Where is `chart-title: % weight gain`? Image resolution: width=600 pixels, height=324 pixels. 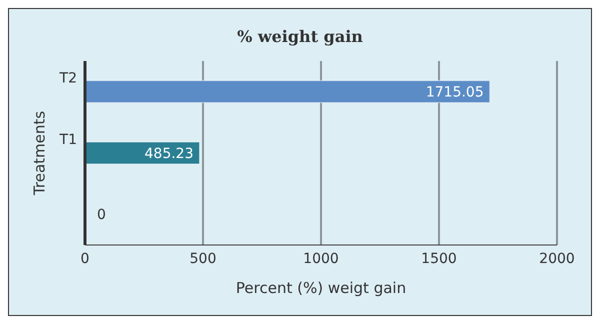 chart-title: % weight gain is located at coordinates (300, 37).